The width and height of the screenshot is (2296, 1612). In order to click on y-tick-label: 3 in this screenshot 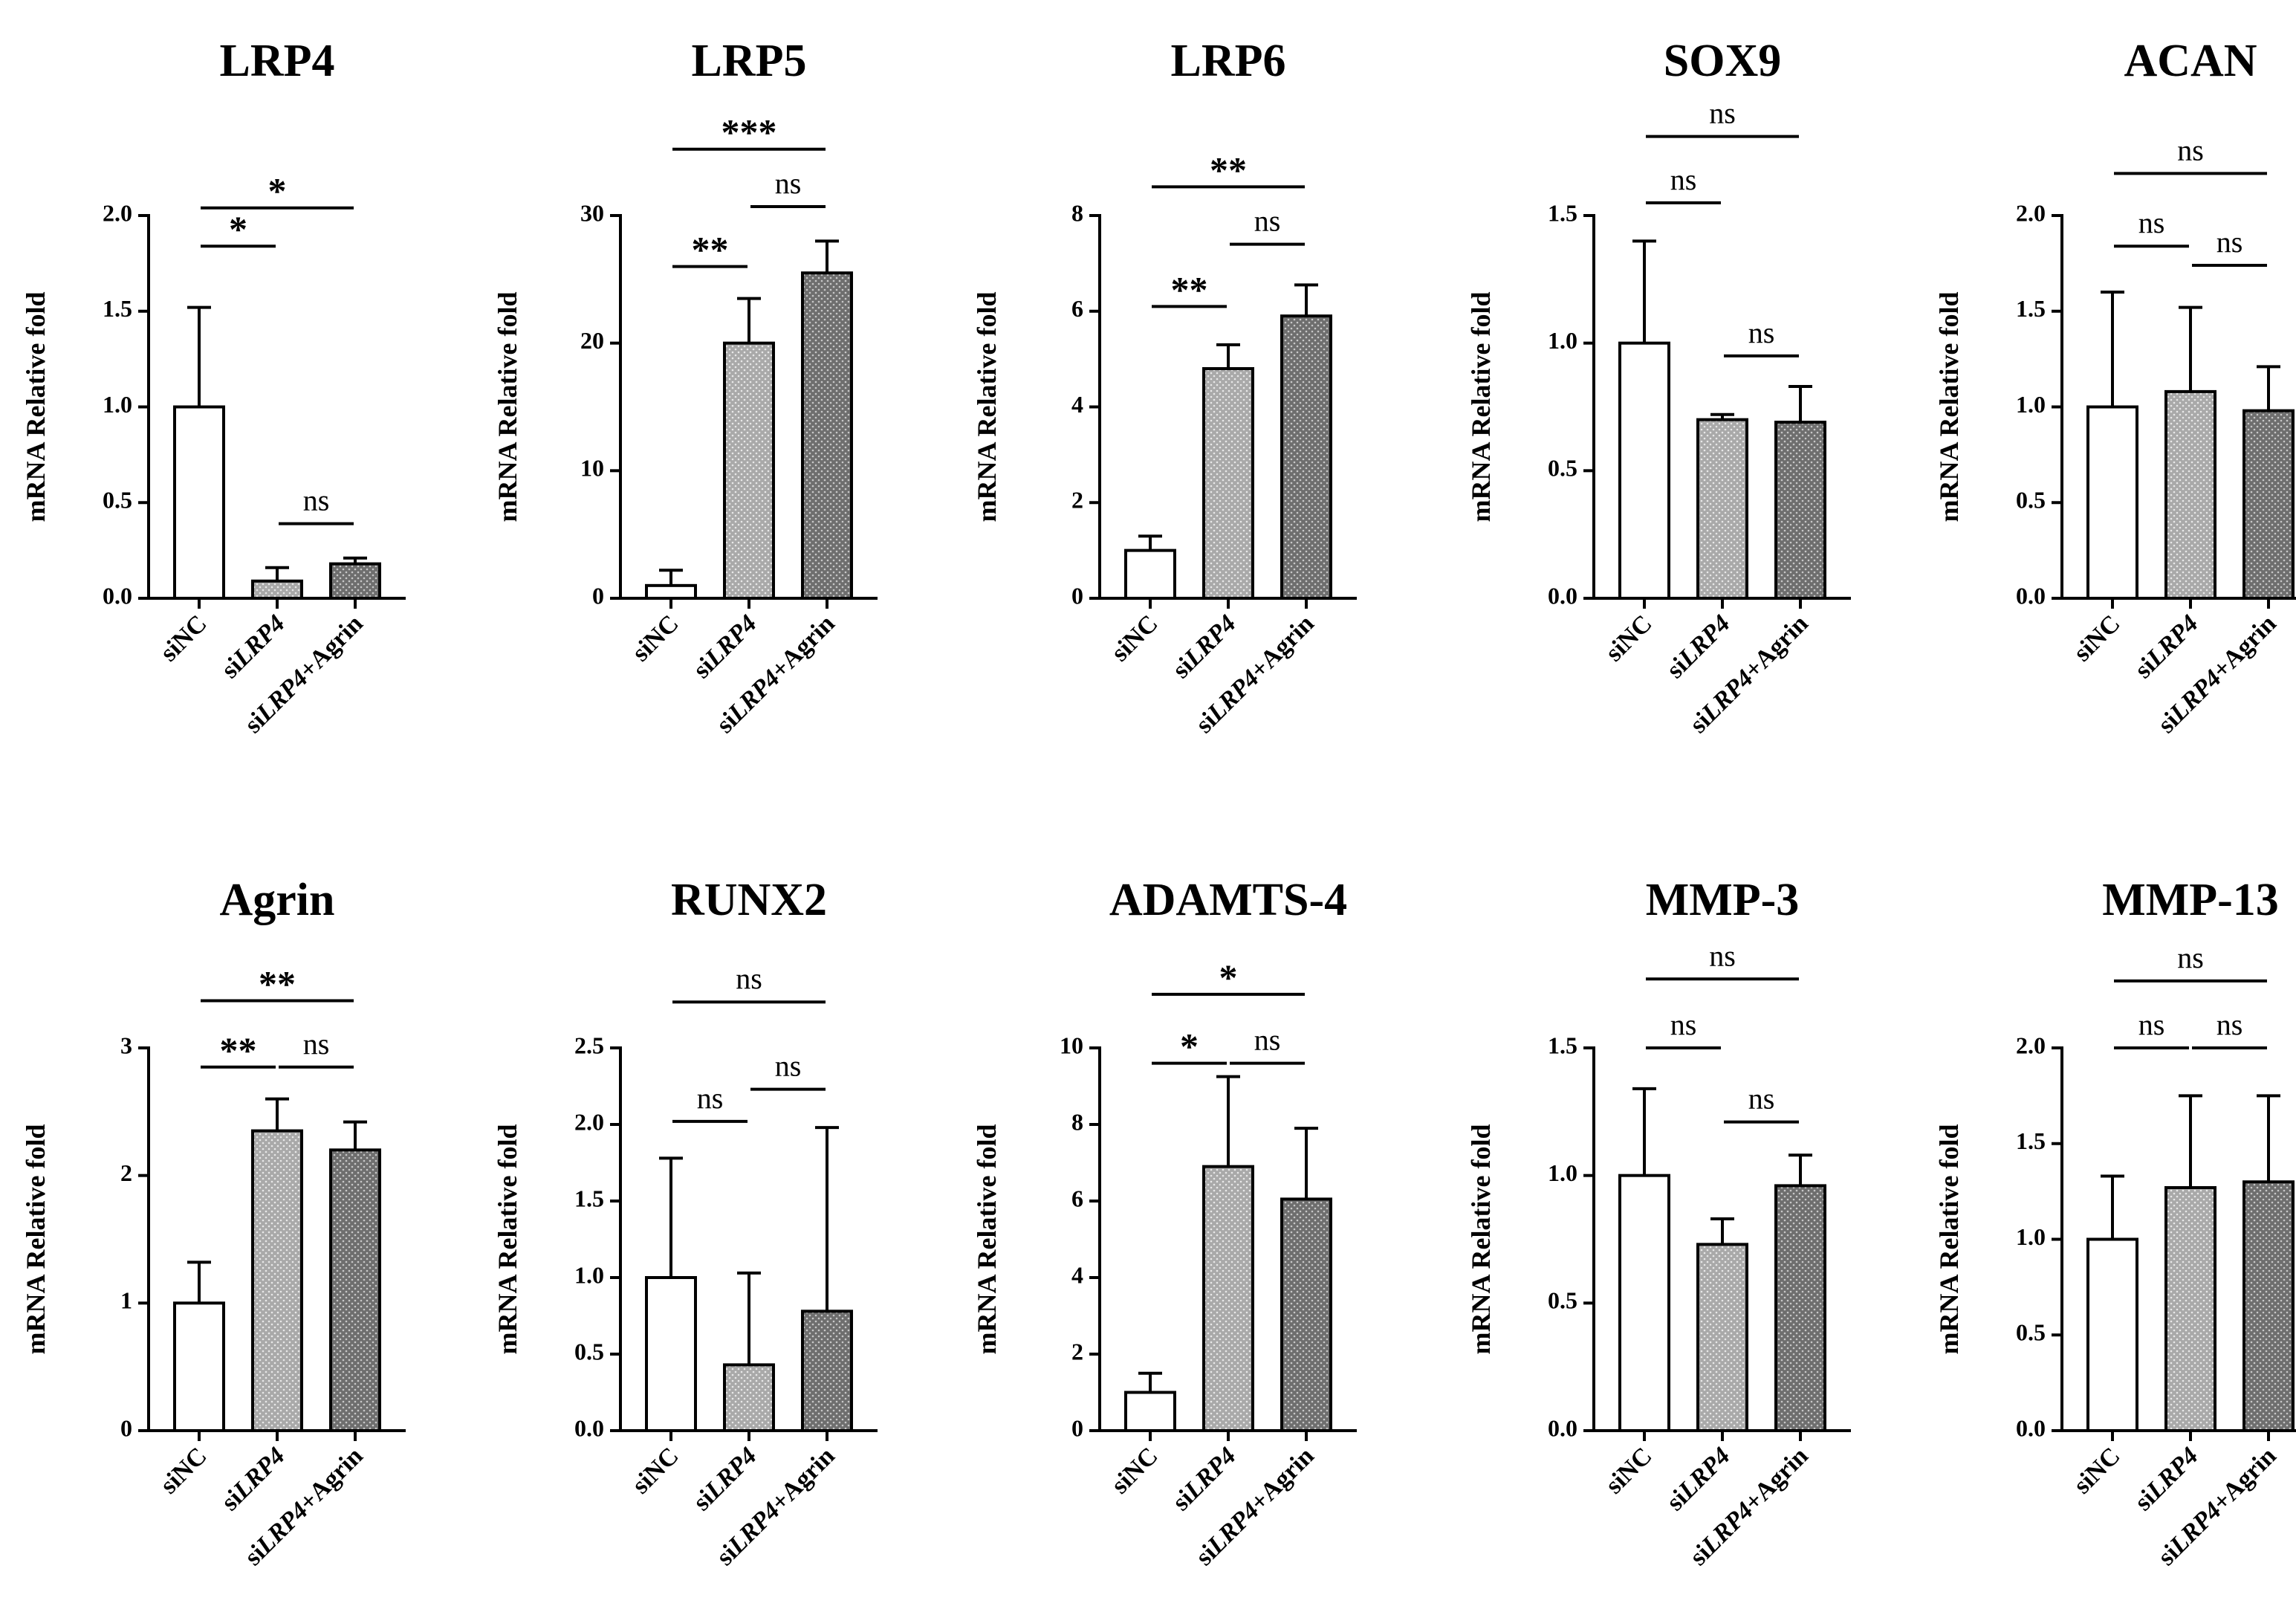, I will do `click(126, 1045)`.